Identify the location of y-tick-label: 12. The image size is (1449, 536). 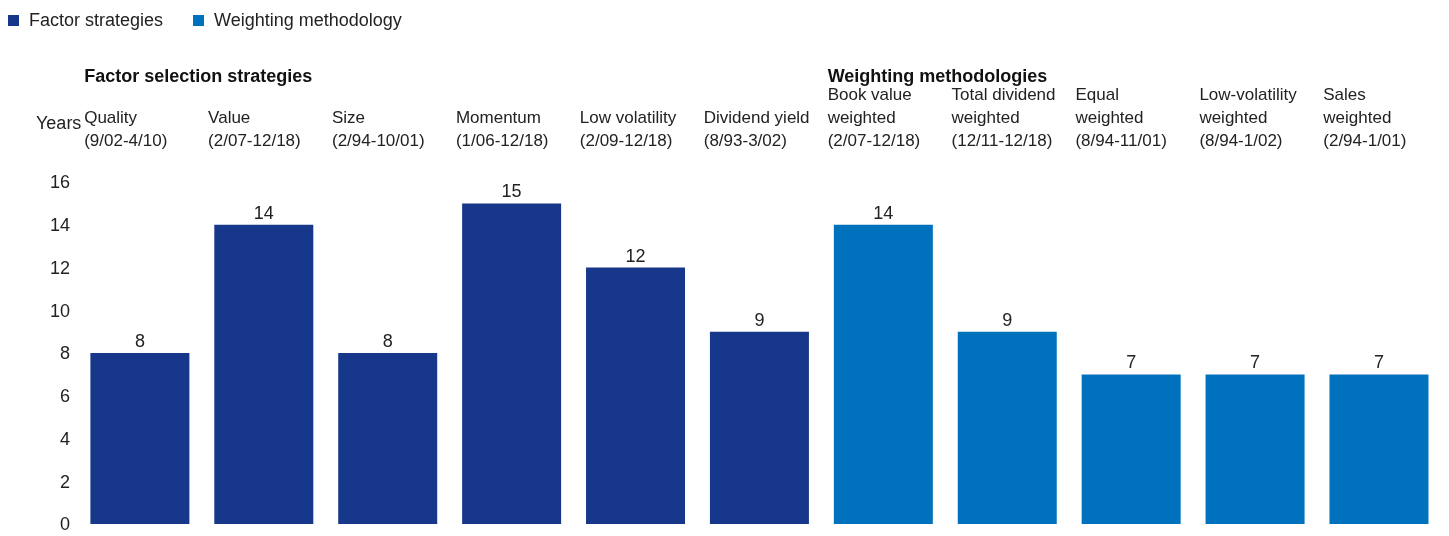
(59, 267).